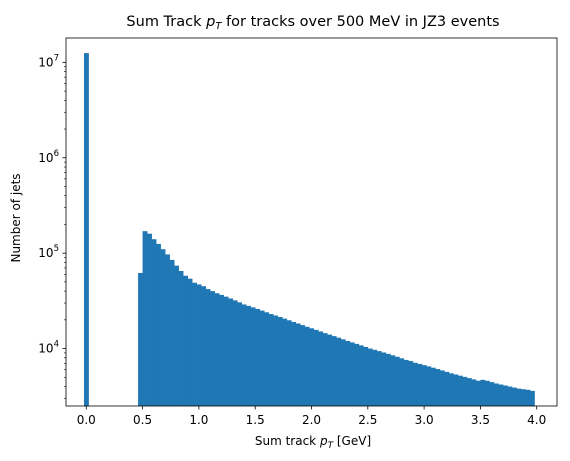 Image resolution: width=570 pixels, height=461 pixels. Describe the element at coordinates (424, 420) in the screenshot. I see `x-tick-label: 3.0` at that location.